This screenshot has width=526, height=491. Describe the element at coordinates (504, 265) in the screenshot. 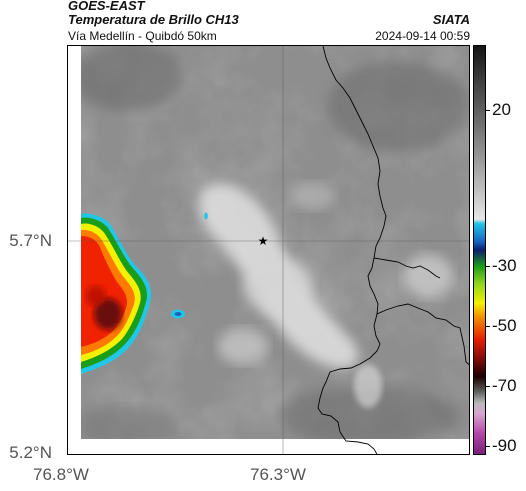

I see `colorbar-tick-label: -30` at that location.